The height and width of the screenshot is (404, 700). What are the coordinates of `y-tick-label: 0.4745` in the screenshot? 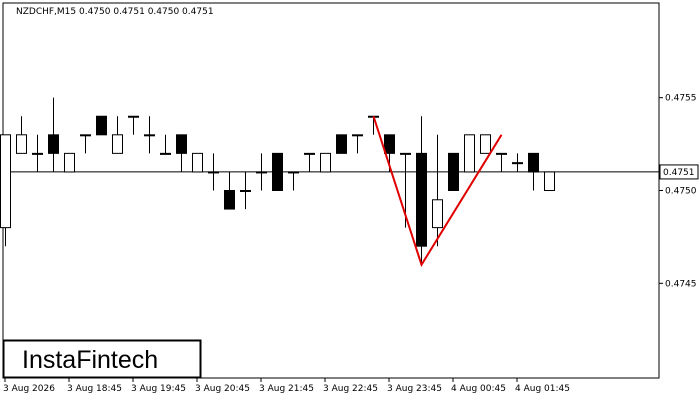 It's located at (681, 284).